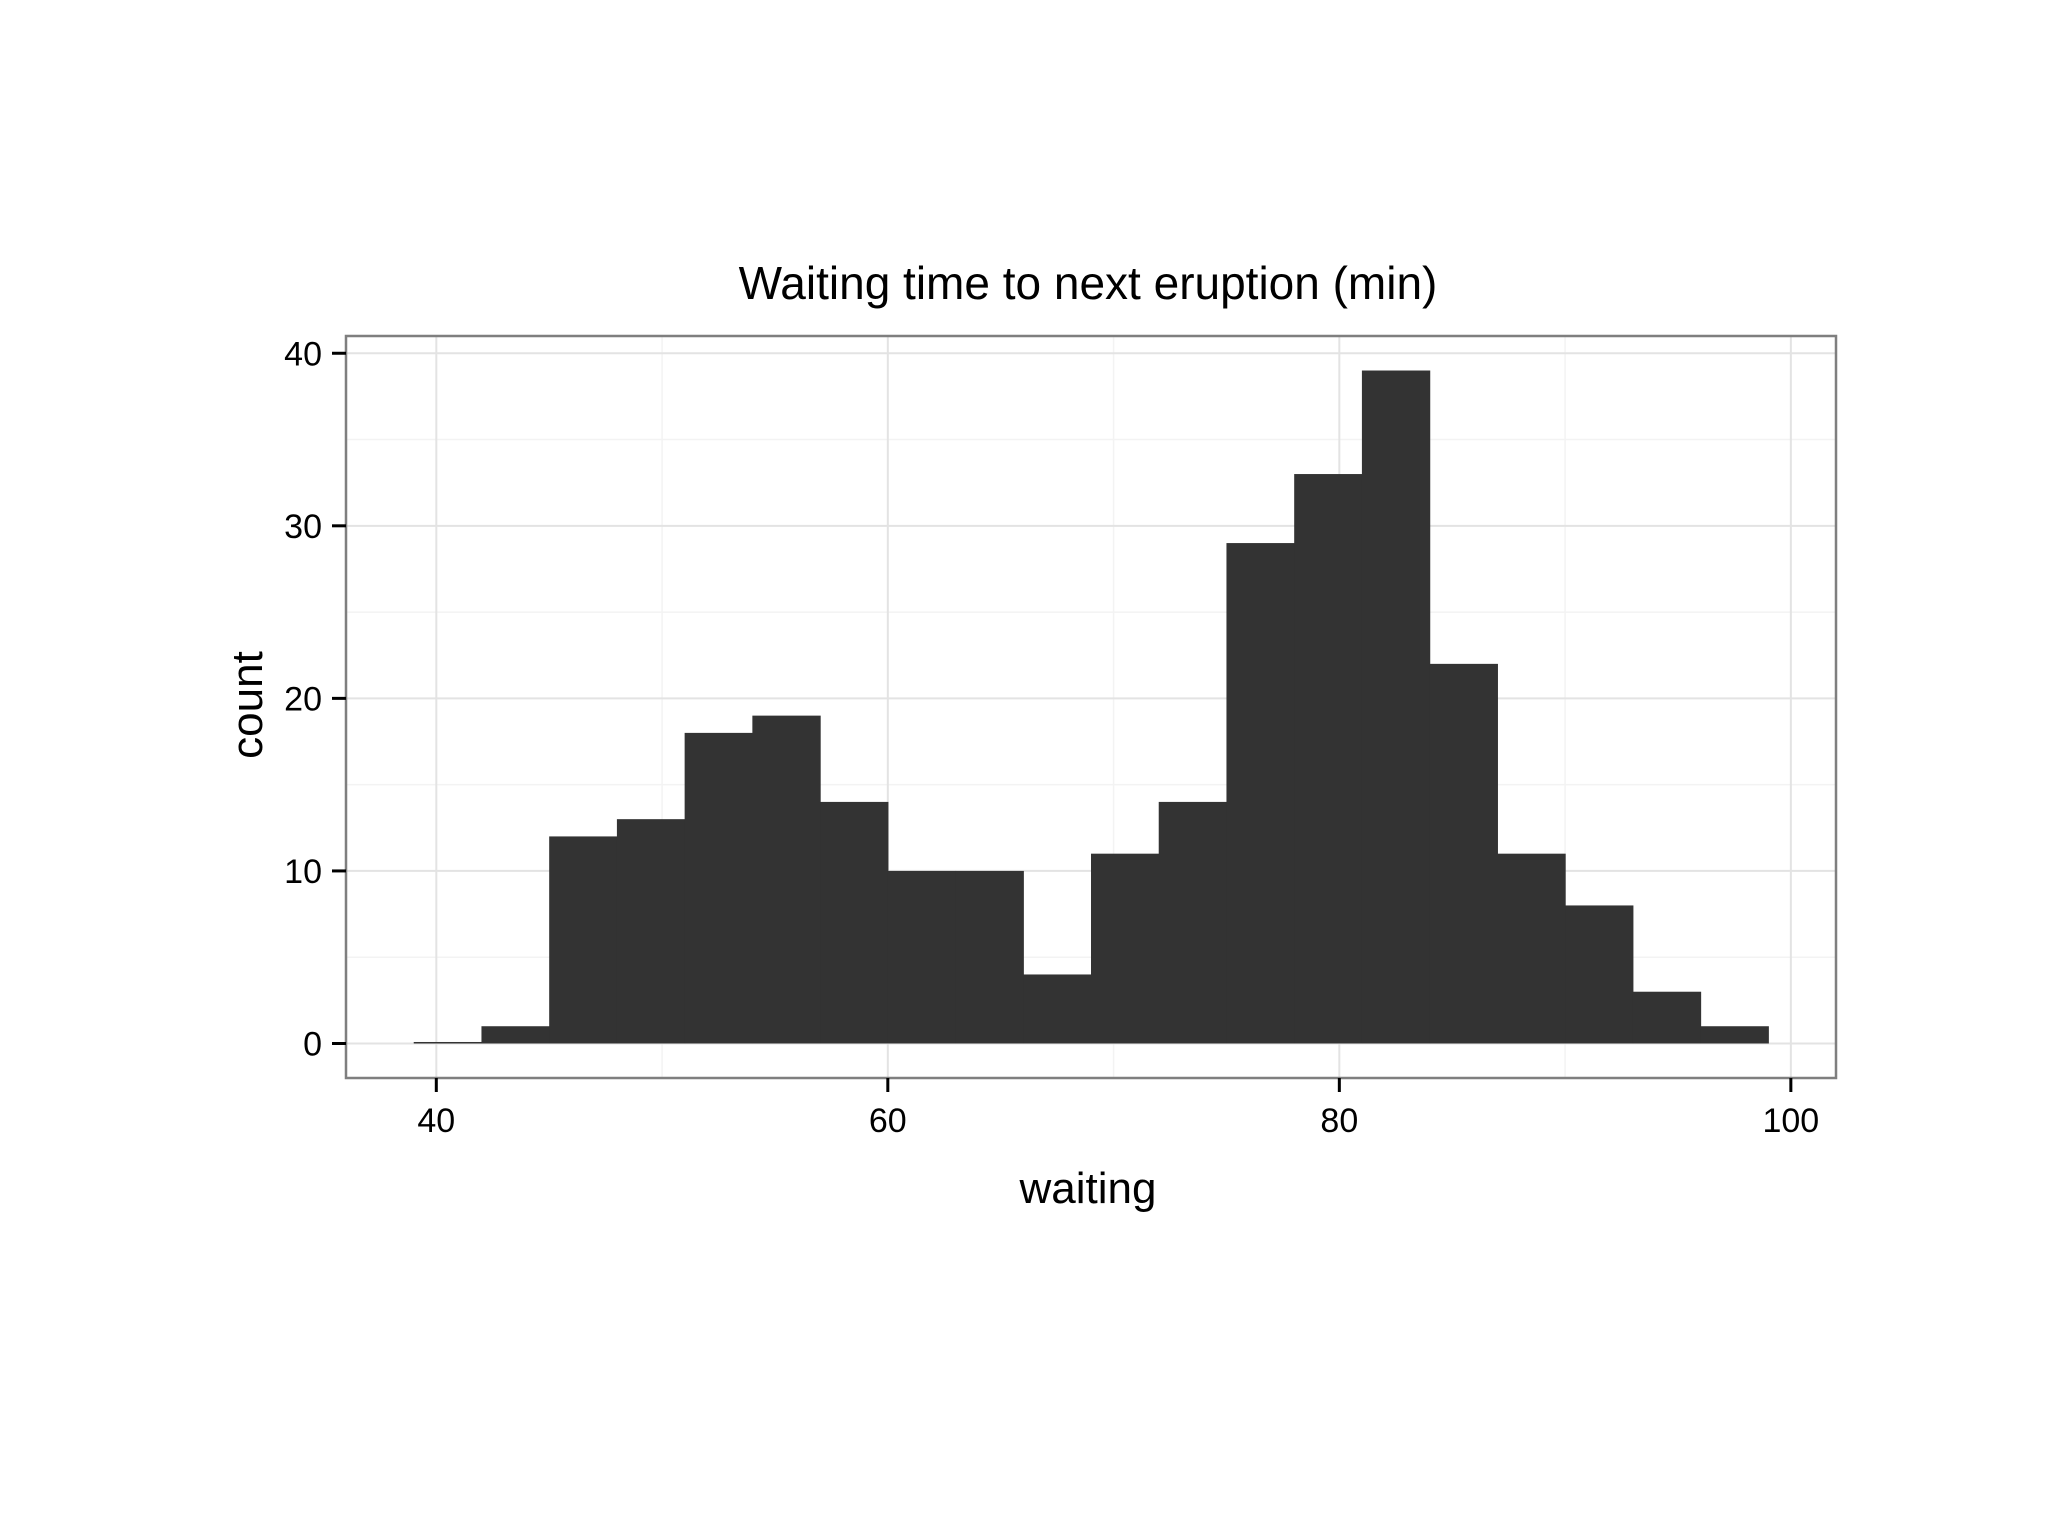 The image size is (2048, 1536). Describe the element at coordinates (303, 527) in the screenshot. I see `y-tick-label: 30` at that location.